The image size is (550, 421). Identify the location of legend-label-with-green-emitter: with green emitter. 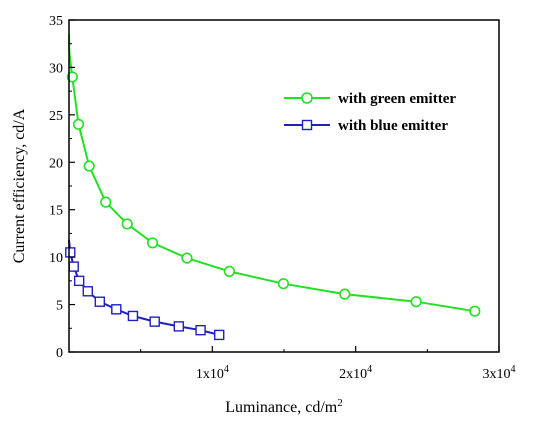
(397, 99).